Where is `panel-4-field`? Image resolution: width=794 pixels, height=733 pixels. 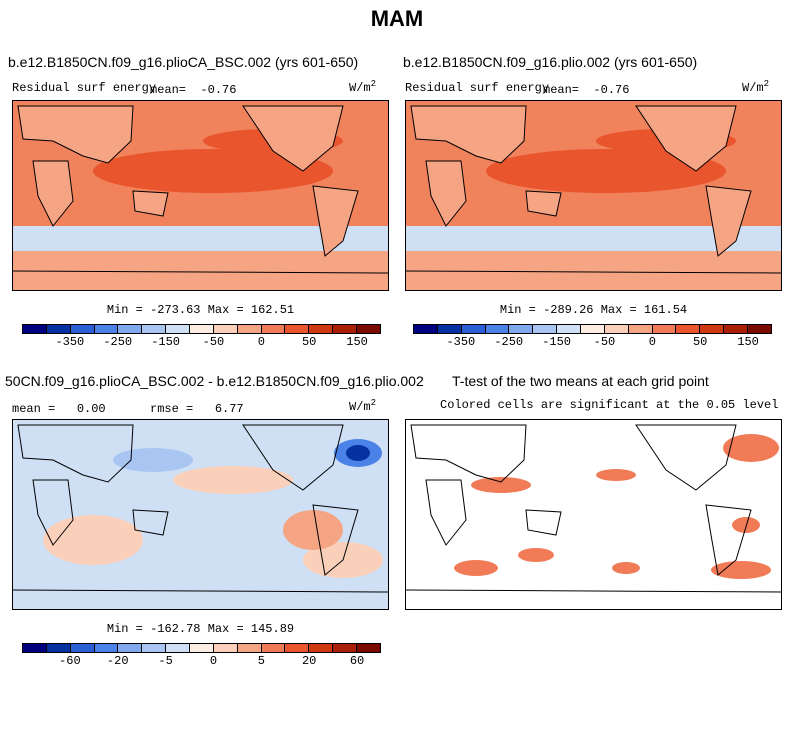 panel-4-field is located at coordinates (593, 508).